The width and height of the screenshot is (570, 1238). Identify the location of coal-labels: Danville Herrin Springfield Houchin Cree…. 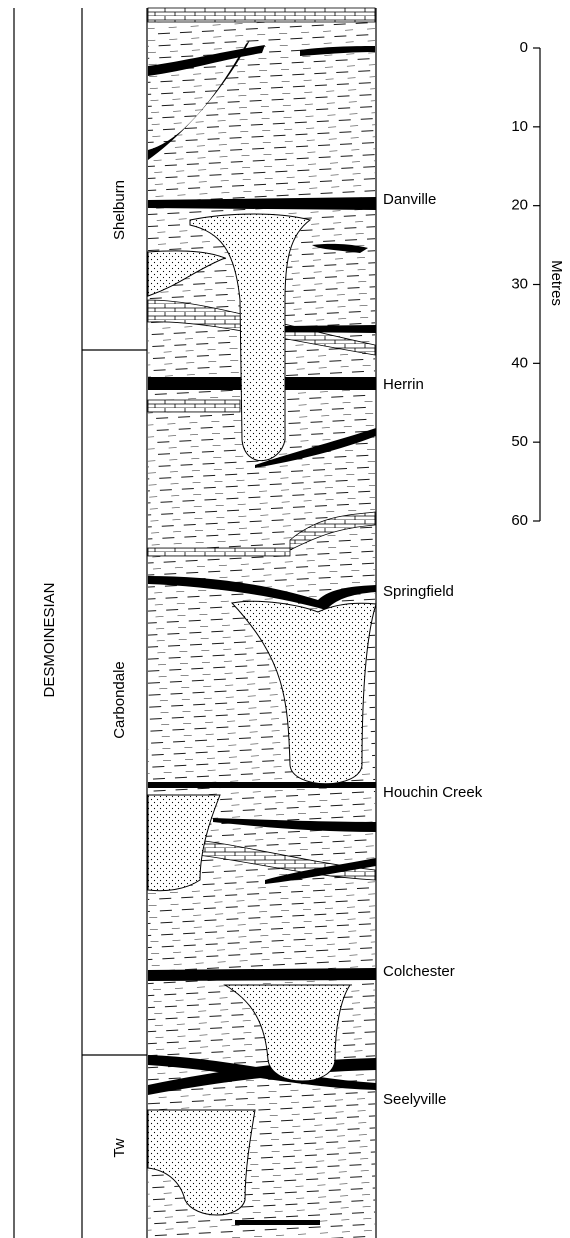
(433, 649).